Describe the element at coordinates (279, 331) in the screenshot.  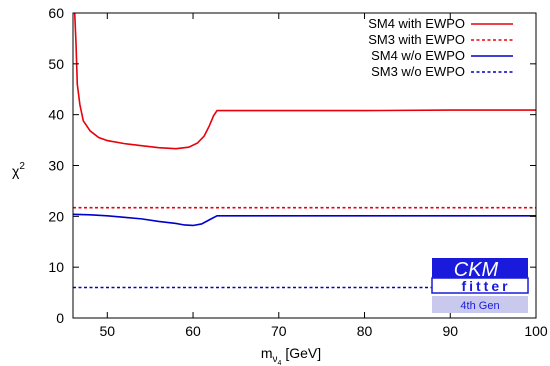
I see `x-tick-label: 70` at that location.